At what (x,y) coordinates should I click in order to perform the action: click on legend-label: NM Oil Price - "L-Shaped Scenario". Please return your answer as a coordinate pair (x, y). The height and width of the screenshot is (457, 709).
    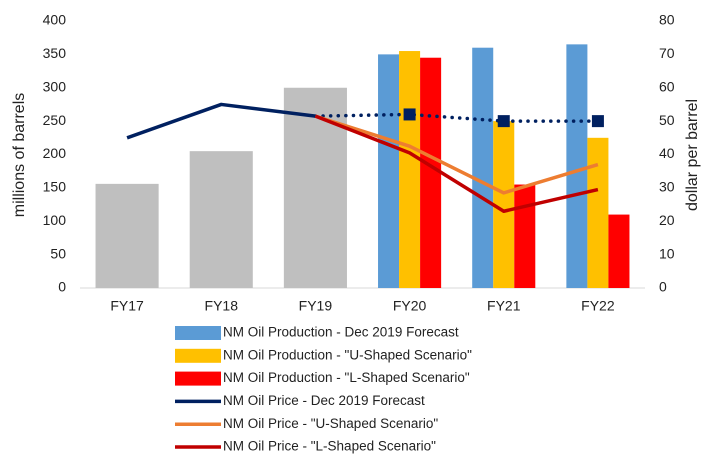
    Looking at the image, I should click on (329, 446).